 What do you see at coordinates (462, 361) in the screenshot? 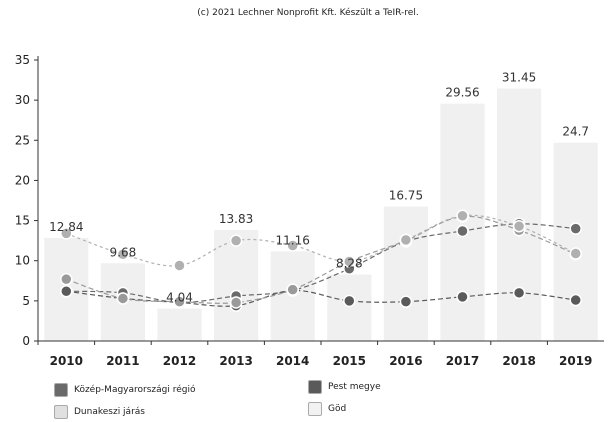
I see `x-tick-label-2017: 2017` at bounding box center [462, 361].